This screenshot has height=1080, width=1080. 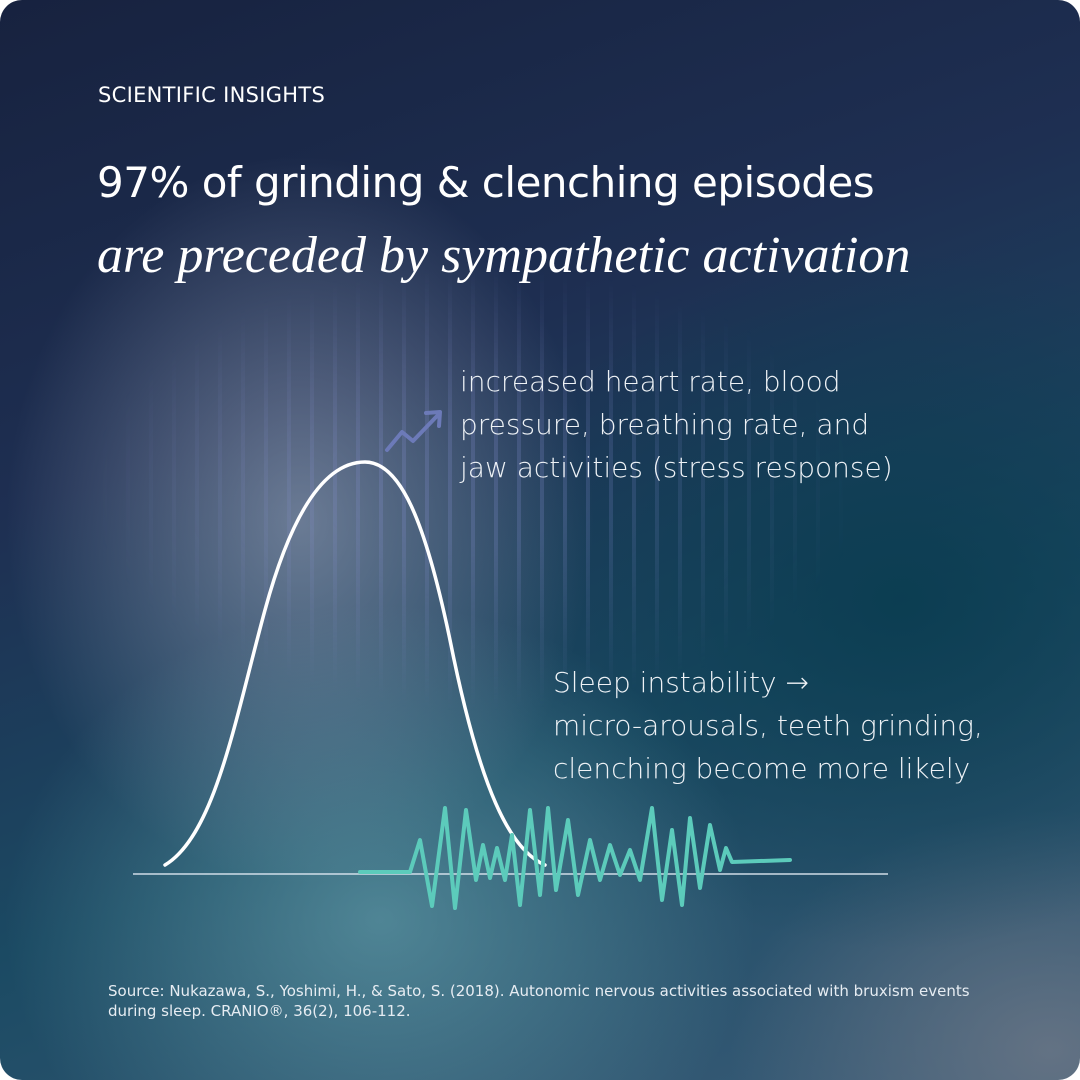 What do you see at coordinates (355, 663) in the screenshot?
I see `bell-curve` at bounding box center [355, 663].